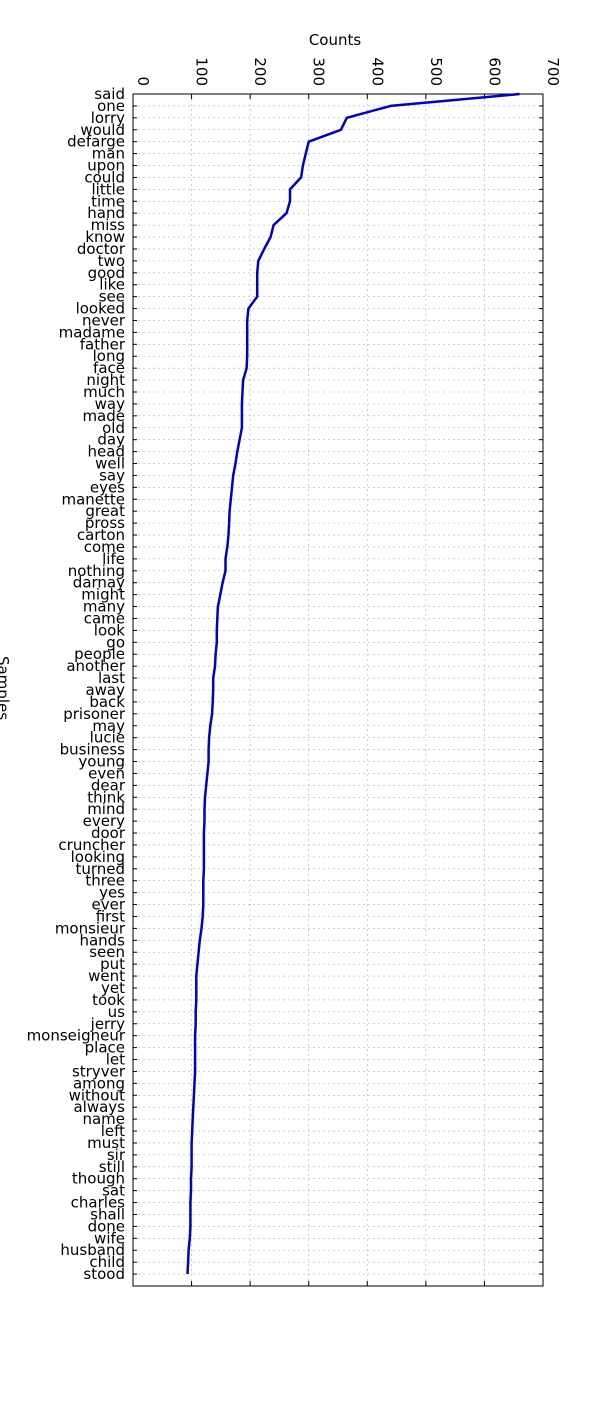  Describe the element at coordinates (96, 571) in the screenshot. I see `sample-label: nothing` at that location.